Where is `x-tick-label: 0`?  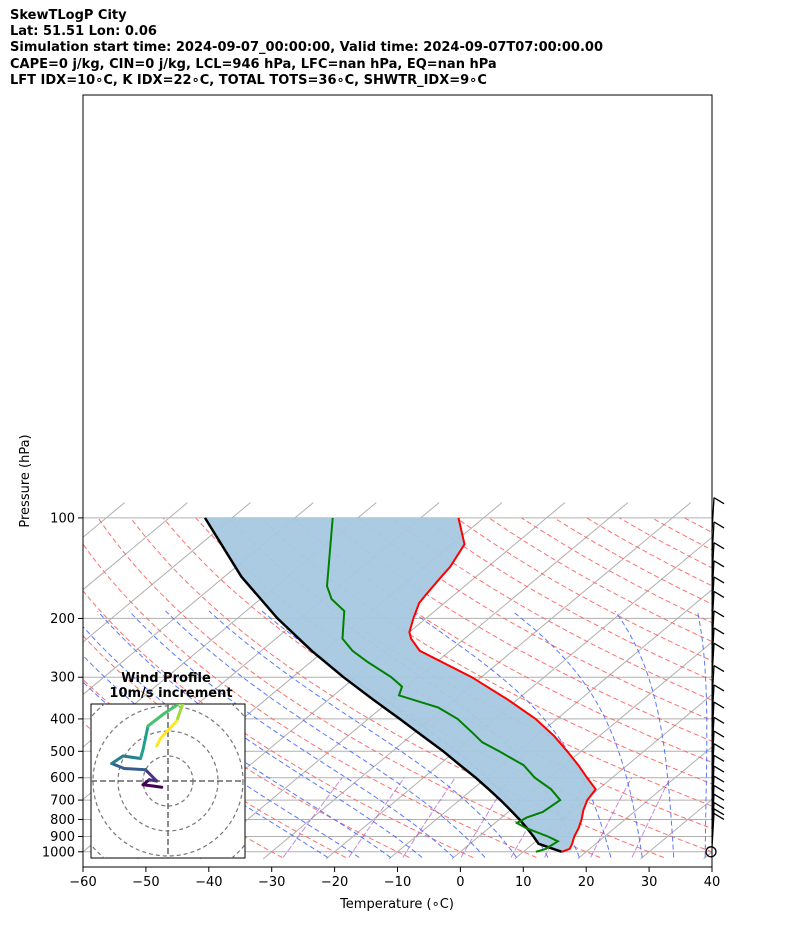 x-tick-label: 0 is located at coordinates (460, 882).